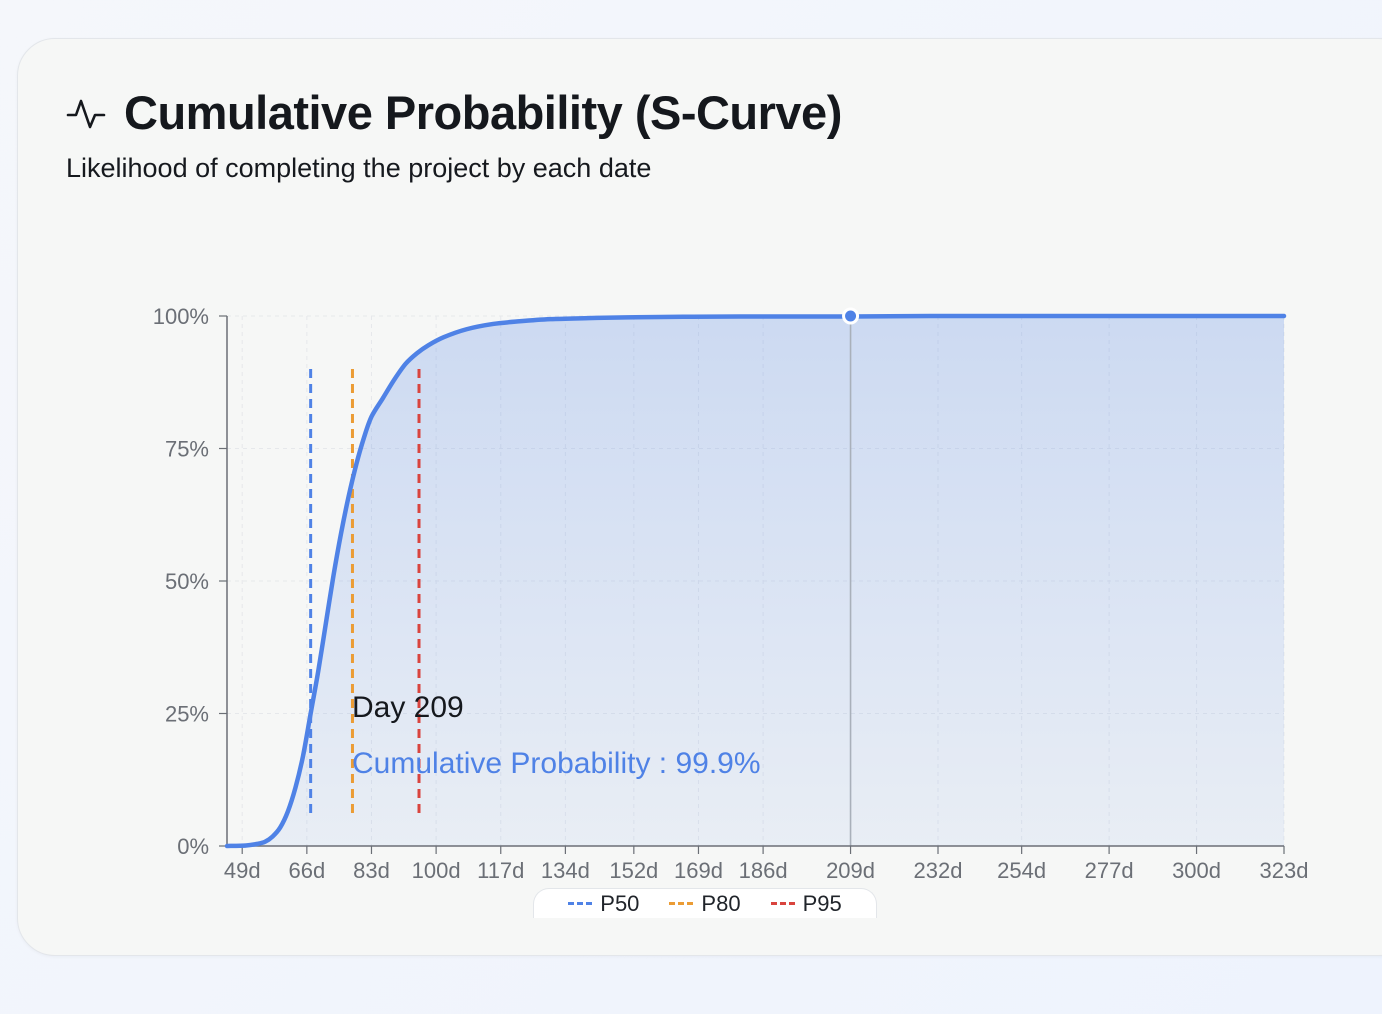  Describe the element at coordinates (1196, 870) in the screenshot. I see `x-tick-label: 300d` at that location.